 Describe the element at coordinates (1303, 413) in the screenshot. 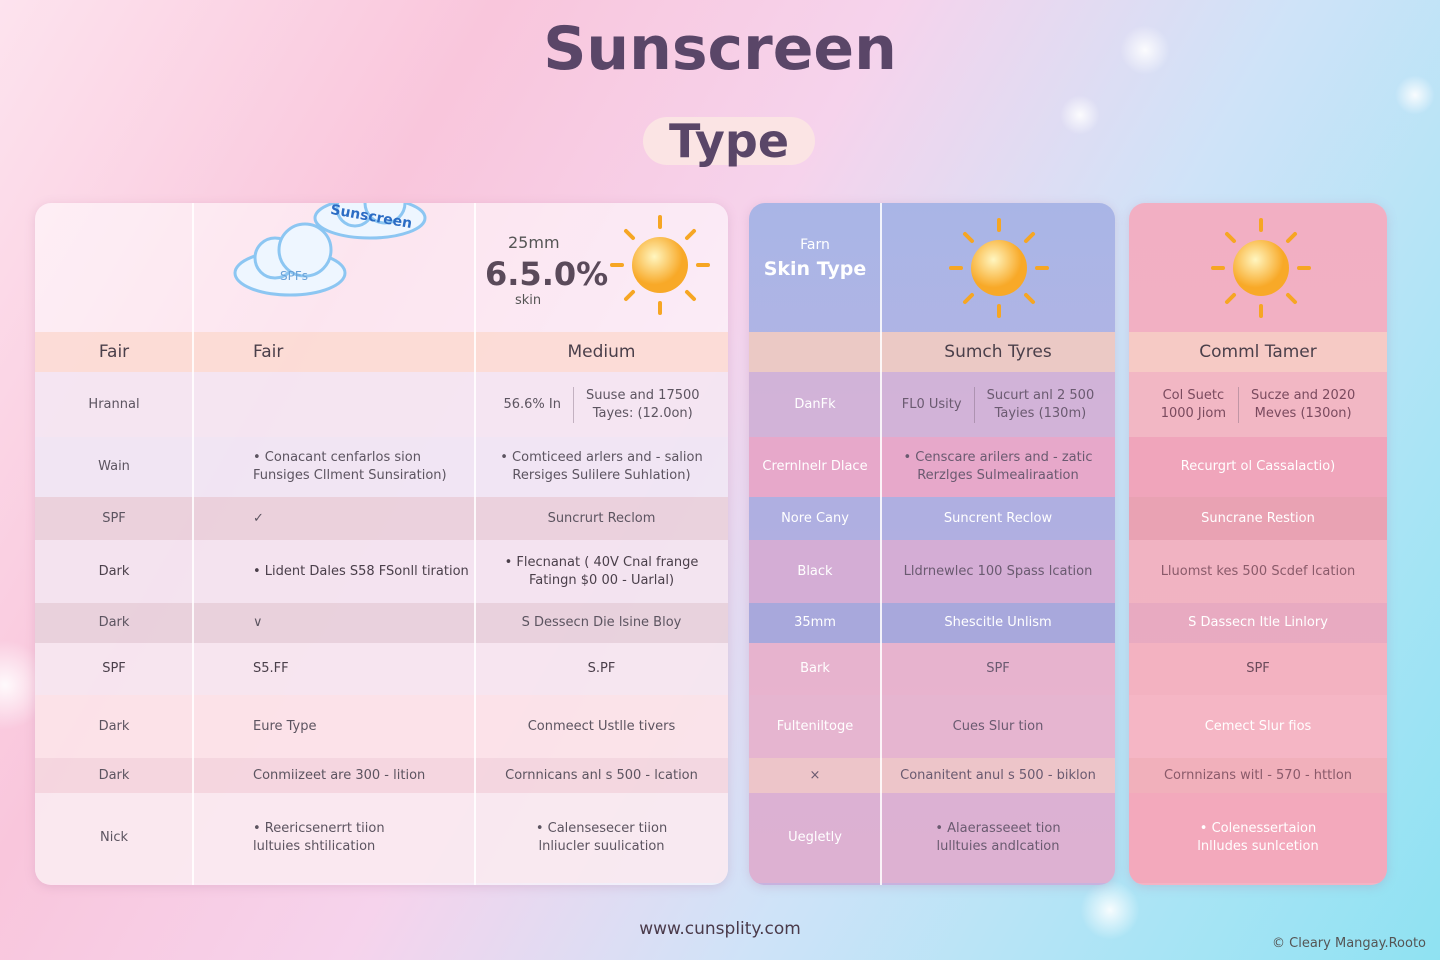

I see `cell-text: Meves (130on)` at that location.